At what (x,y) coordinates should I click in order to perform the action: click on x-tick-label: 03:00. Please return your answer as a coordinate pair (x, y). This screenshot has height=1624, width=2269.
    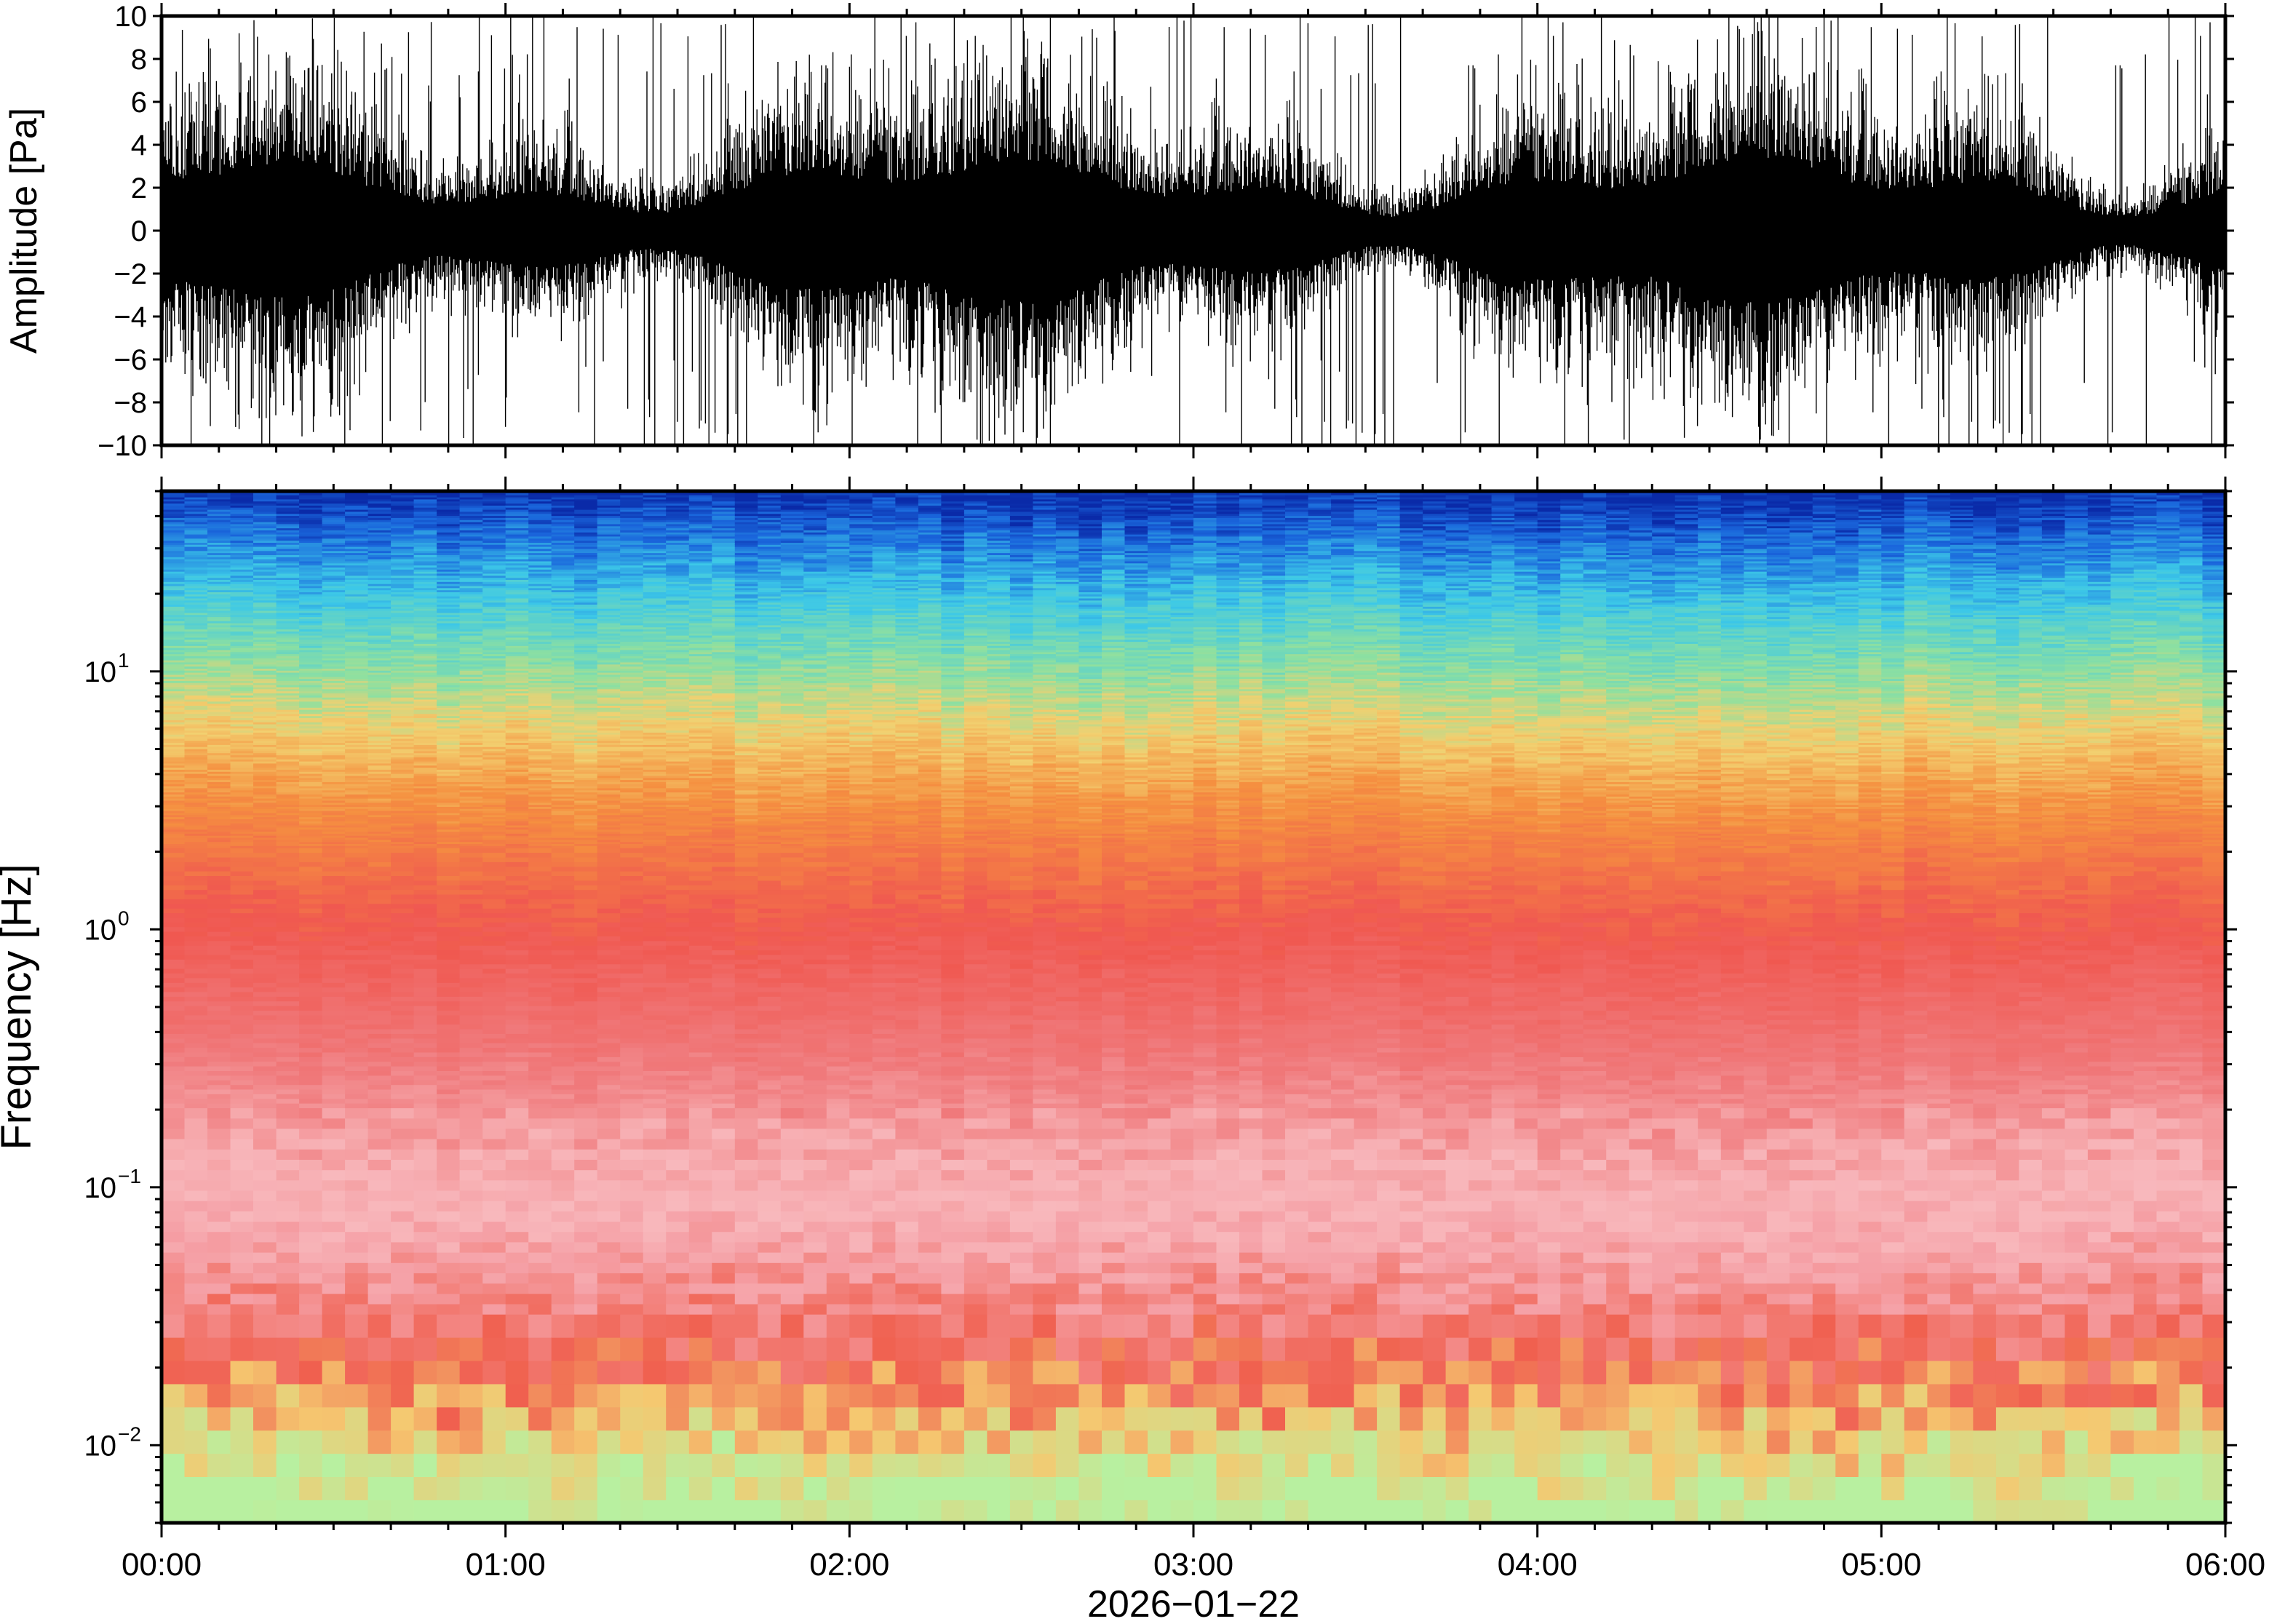
    Looking at the image, I should click on (1193, 1565).